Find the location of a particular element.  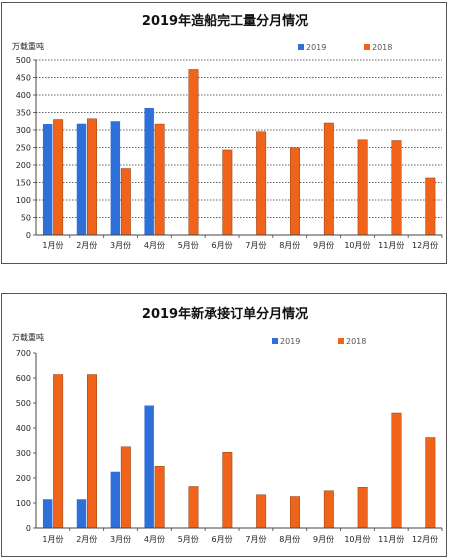

y-tick-label: 450 is located at coordinates (23, 78).